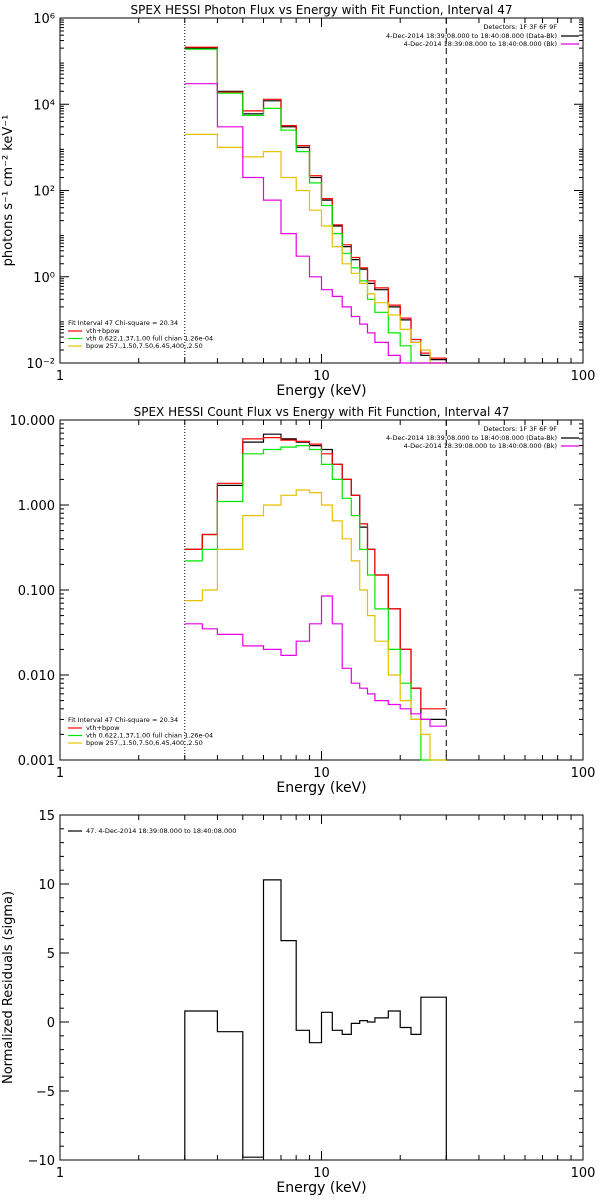 This screenshot has height=1200, width=600. Describe the element at coordinates (36, 506) in the screenshot. I see `y-tick-label: 1.000` at that location.